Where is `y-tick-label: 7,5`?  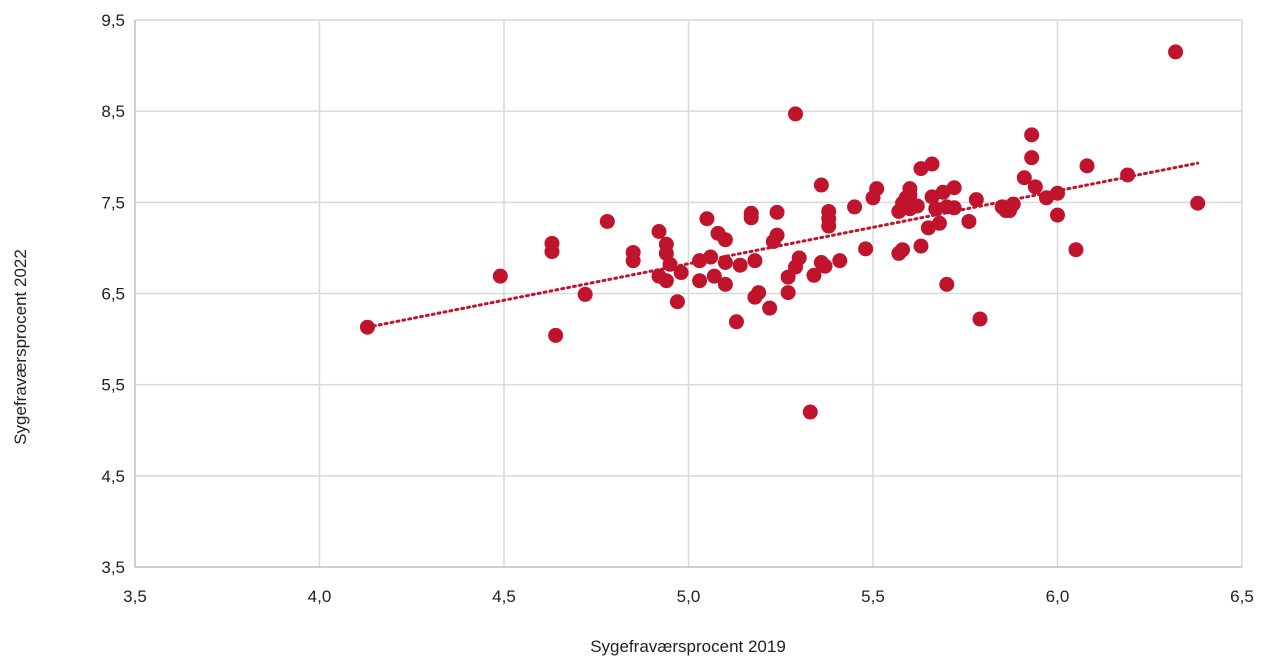 y-tick-label: 7,5 is located at coordinates (113, 202).